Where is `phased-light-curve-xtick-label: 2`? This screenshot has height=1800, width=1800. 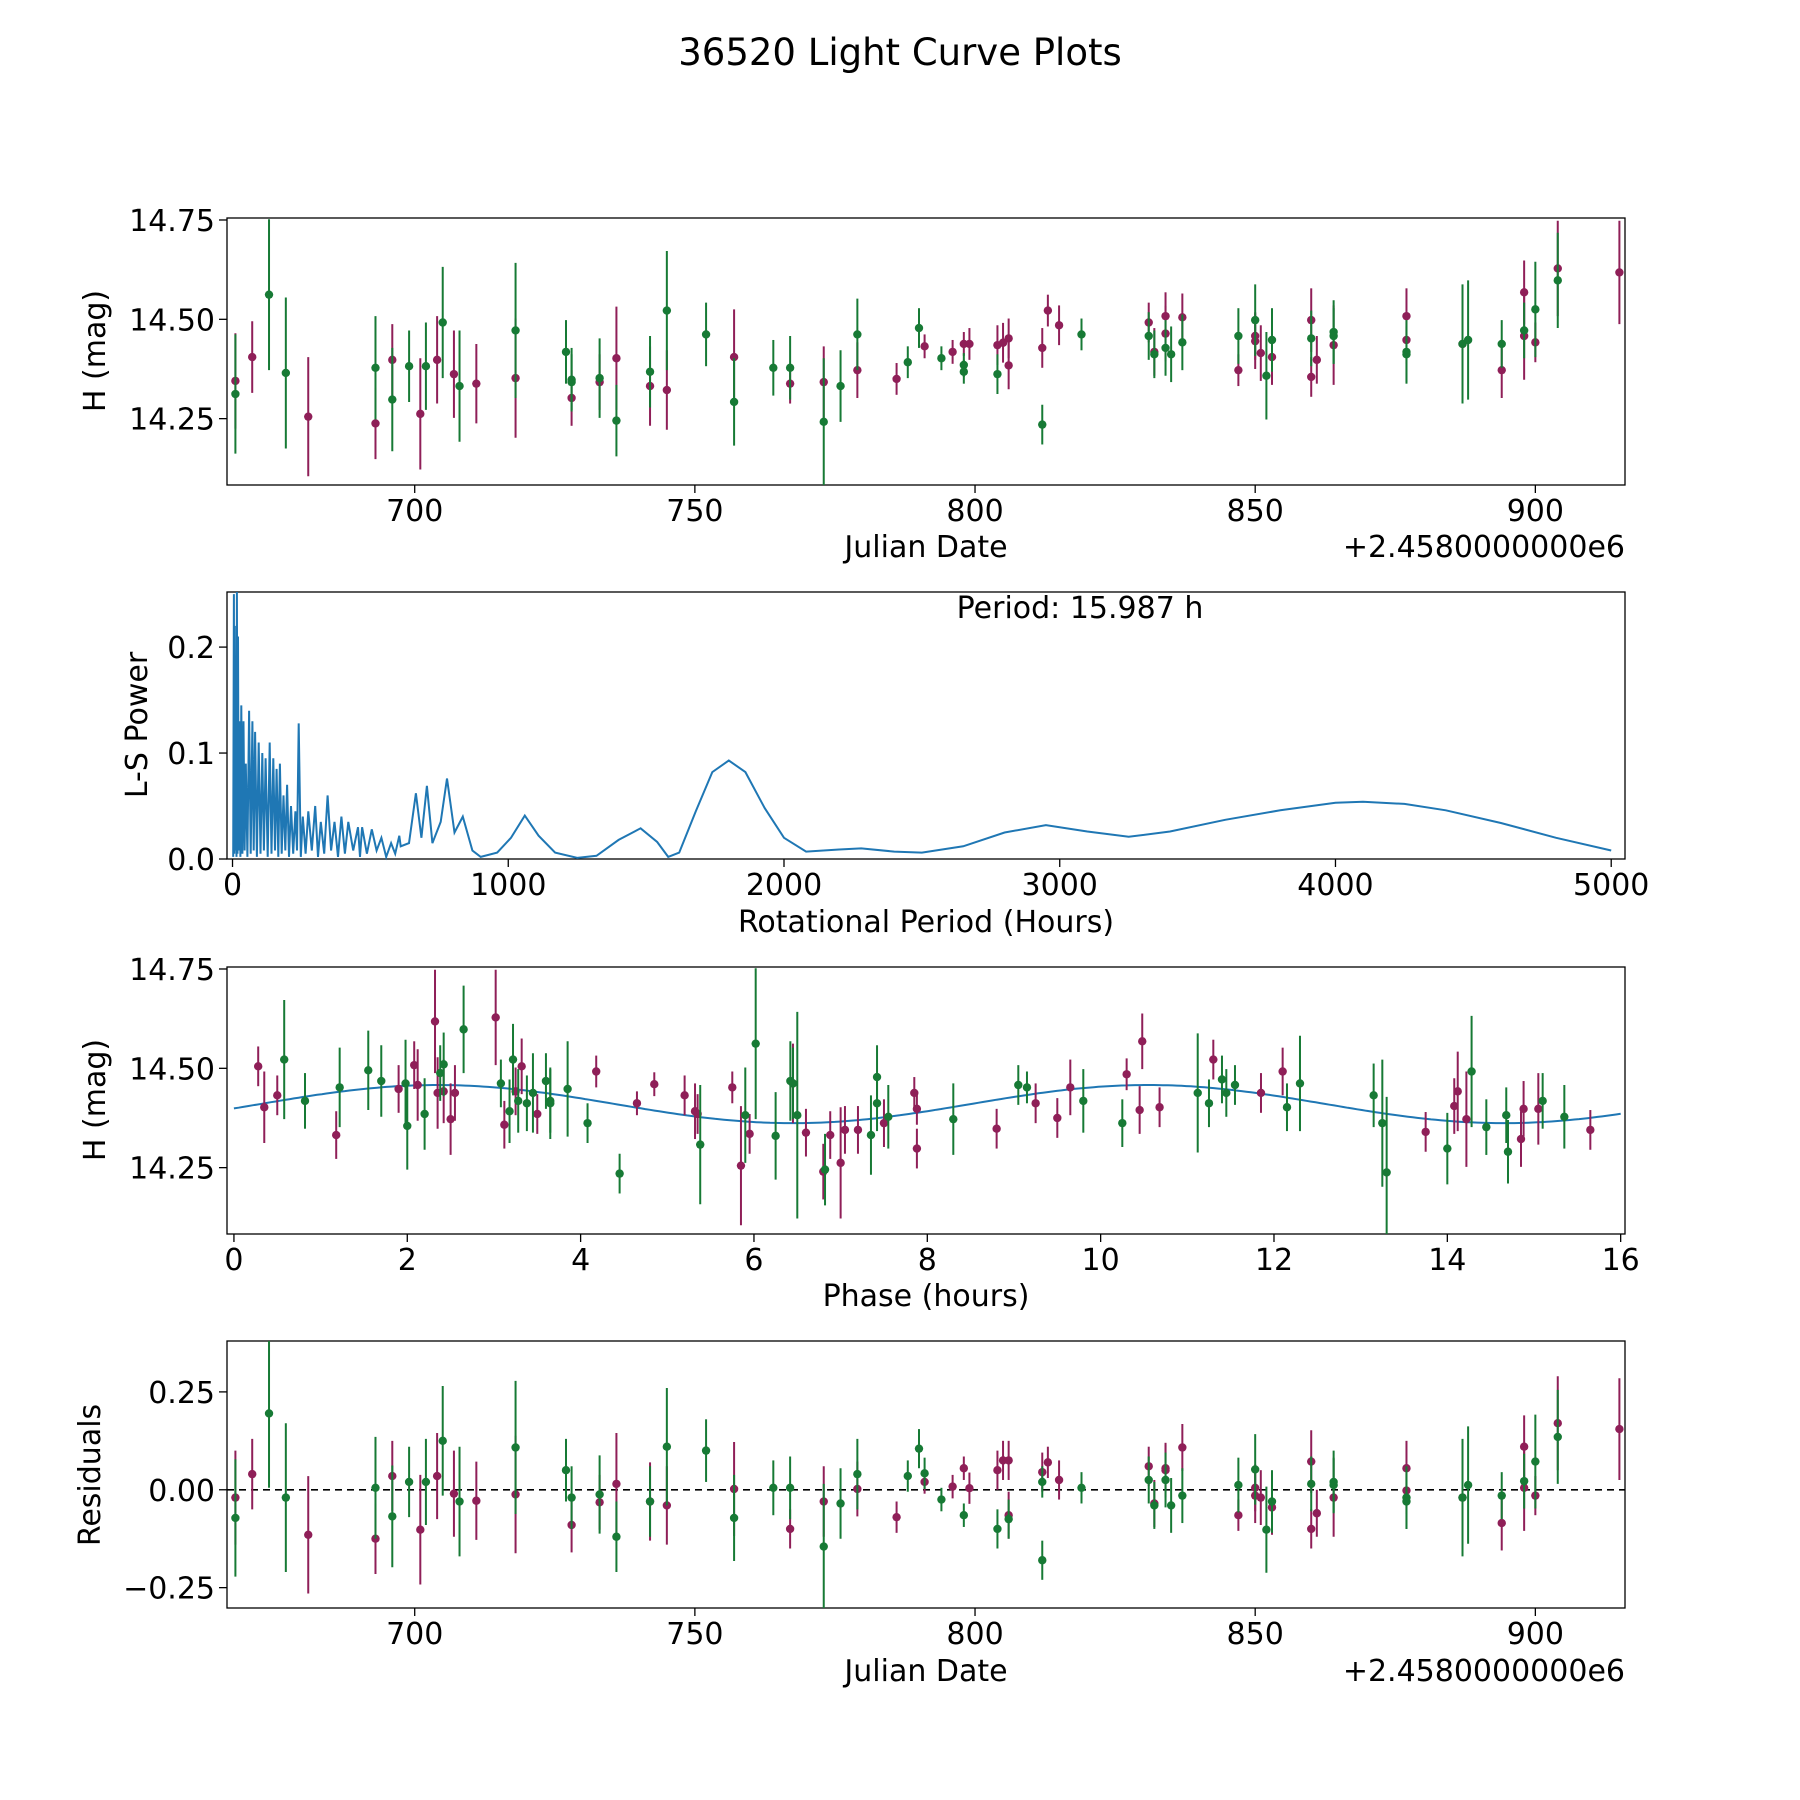
phased-light-curve-xtick-label: 2 is located at coordinates (407, 1260).